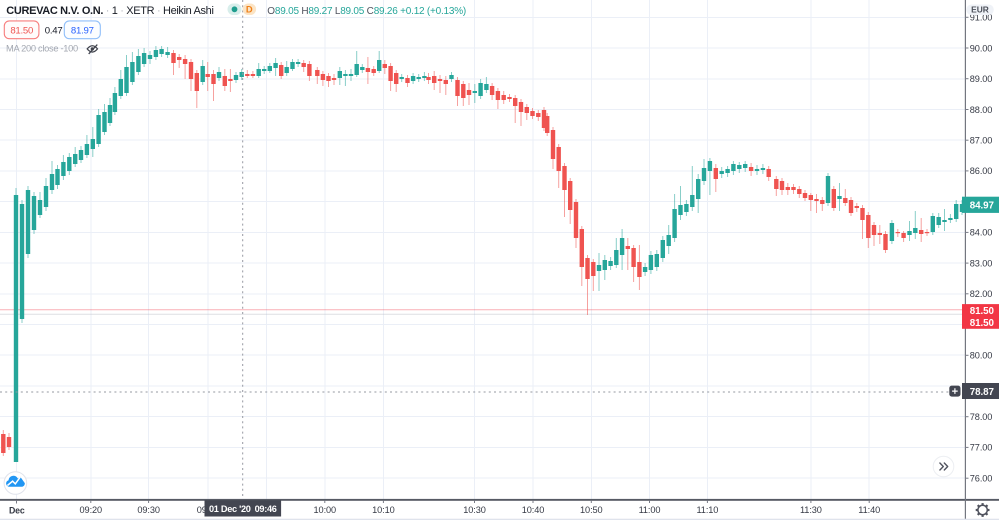 Image resolution: width=999 pixels, height=525 pixels. Describe the element at coordinates (650, 510) in the screenshot. I see `svg-text: 11:00` at that location.